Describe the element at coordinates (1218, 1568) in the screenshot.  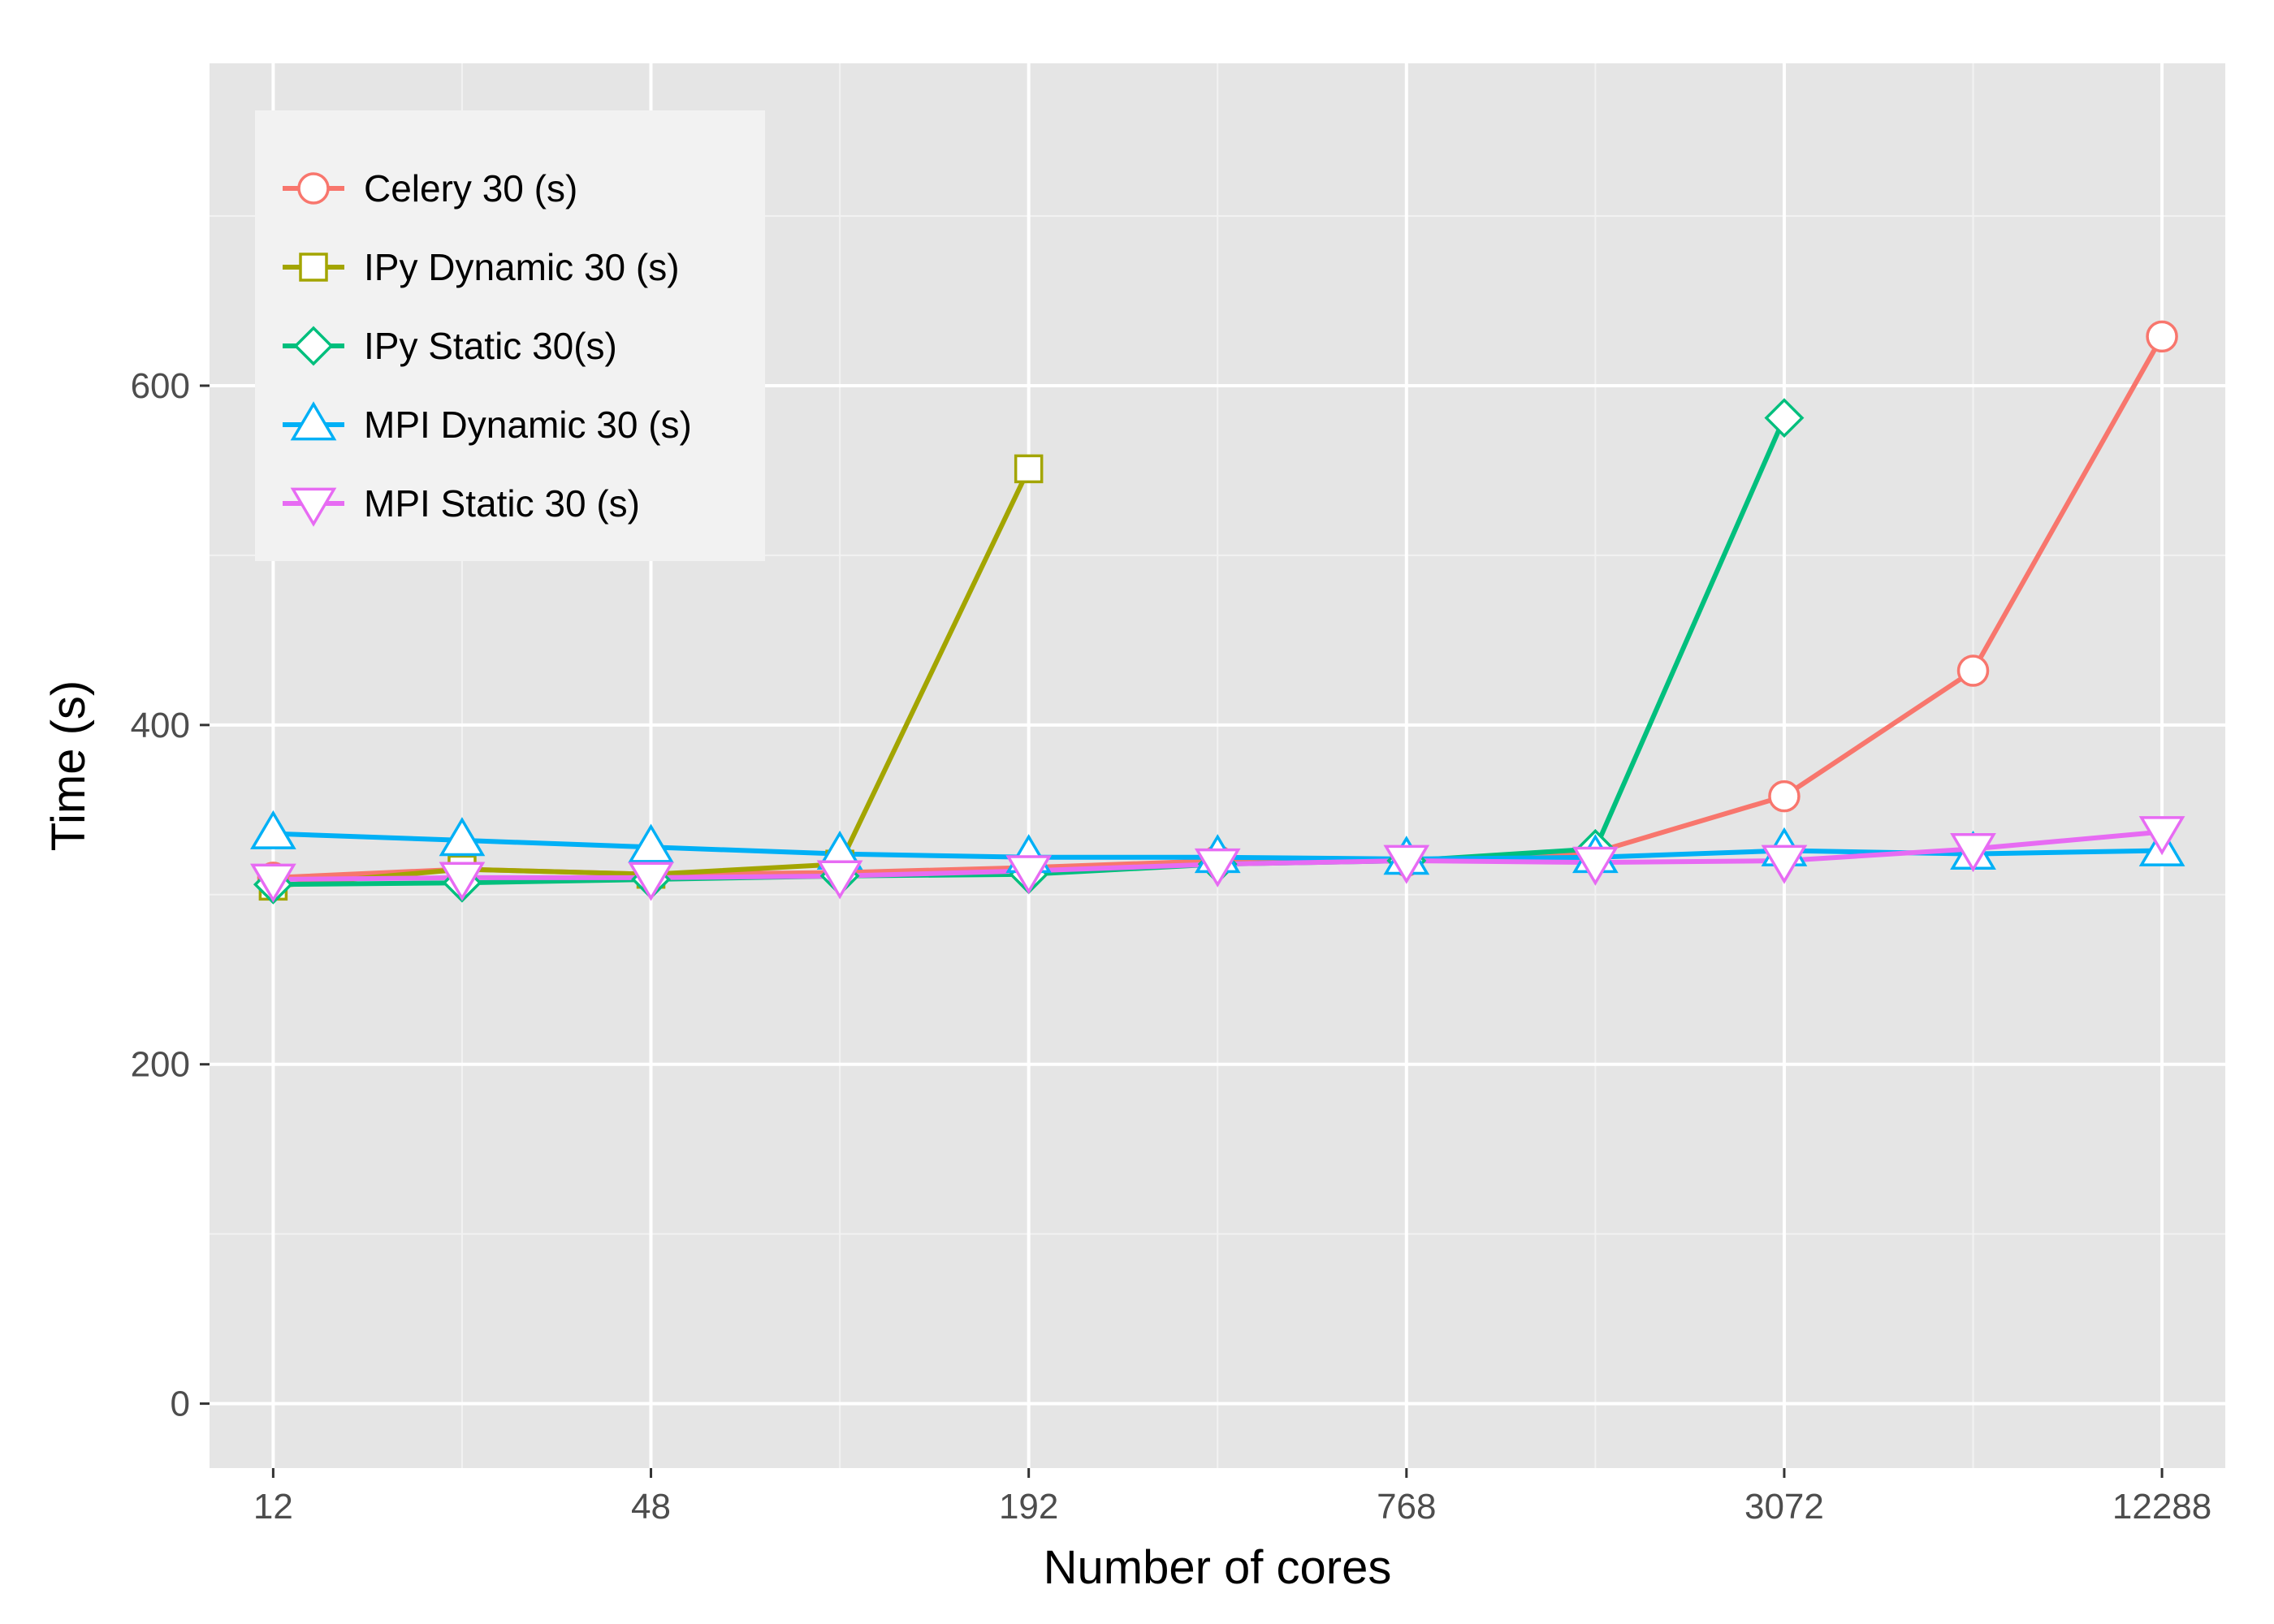
I see `x-axis-title: Number of cores` at that location.